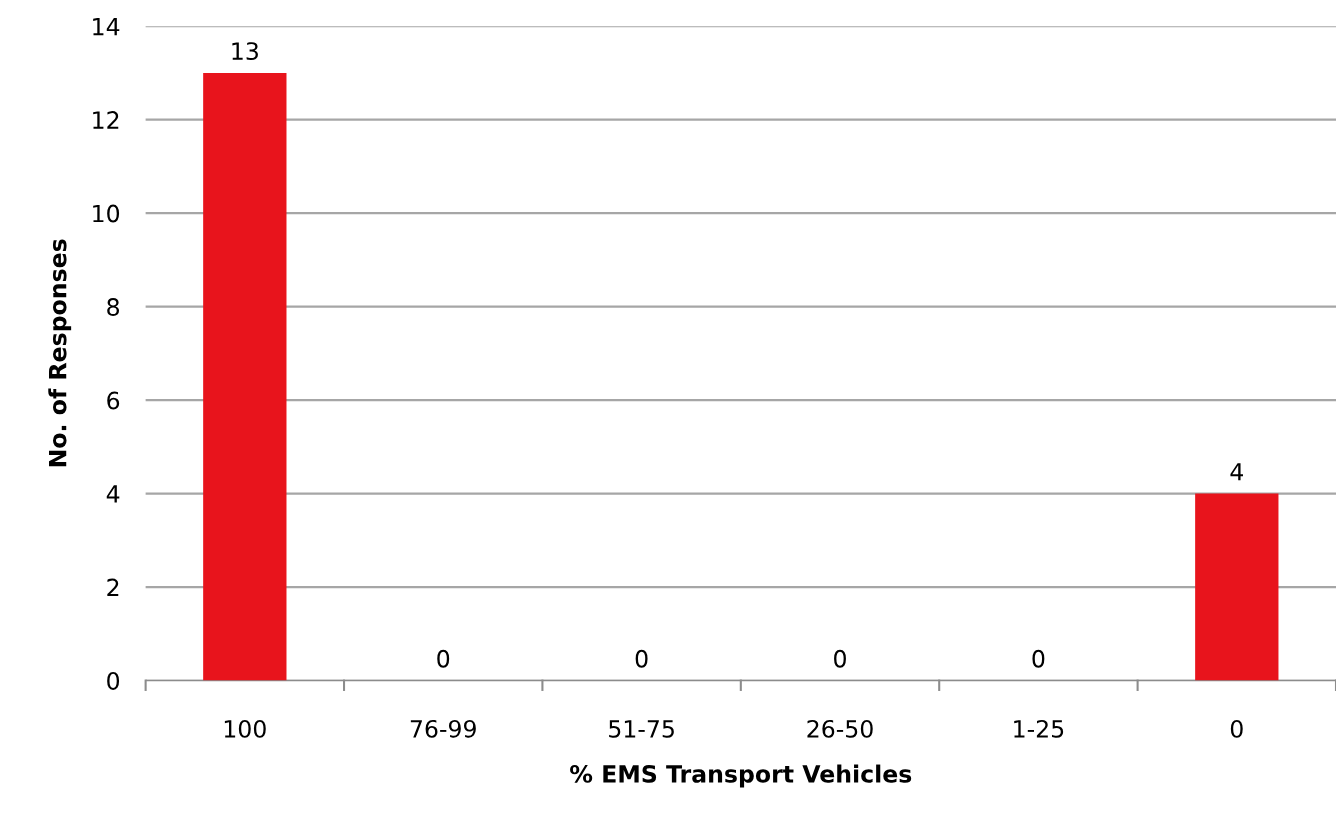 The image size is (1336, 818). I want to click on y-tick-label: 12, so click(106, 120).